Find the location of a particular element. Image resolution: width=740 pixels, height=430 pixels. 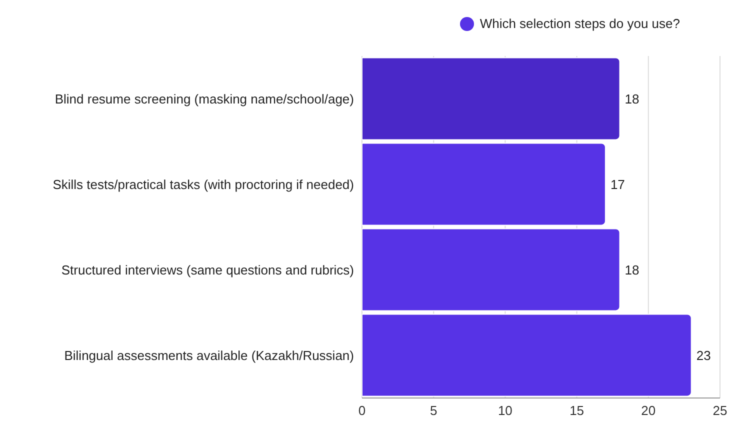

x-tick-label: 25 is located at coordinates (720, 410).